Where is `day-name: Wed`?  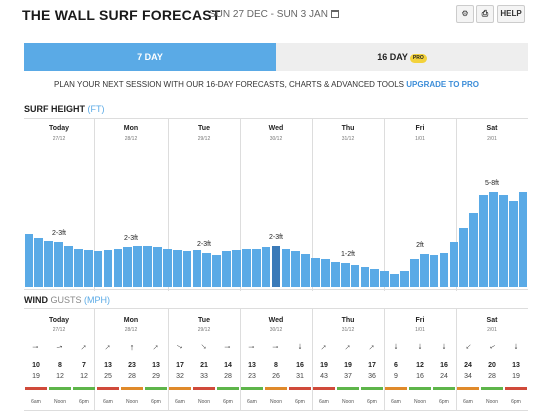 day-name: Wed is located at coordinates (276, 128).